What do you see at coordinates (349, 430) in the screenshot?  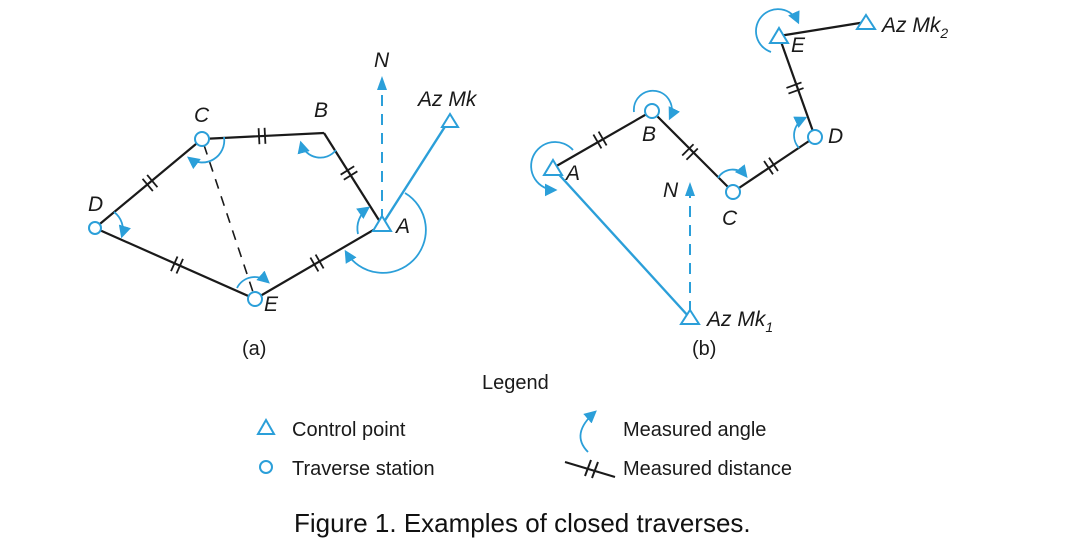 I see `legend-label-control-point: Control point` at bounding box center [349, 430].